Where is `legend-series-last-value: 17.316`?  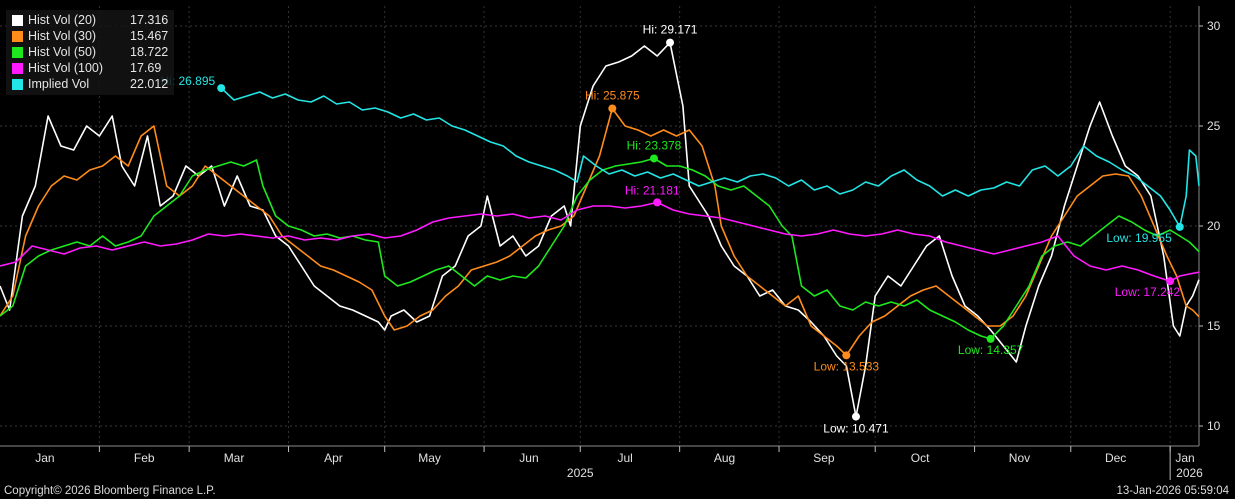 legend-series-last-value: 17.316 is located at coordinates (149, 20).